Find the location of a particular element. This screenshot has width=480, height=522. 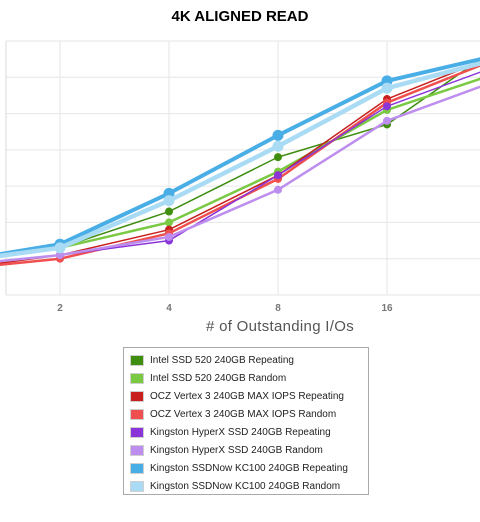

legend-label: Kingston HyperX SSD 240GB Repeating is located at coordinates (240, 432).